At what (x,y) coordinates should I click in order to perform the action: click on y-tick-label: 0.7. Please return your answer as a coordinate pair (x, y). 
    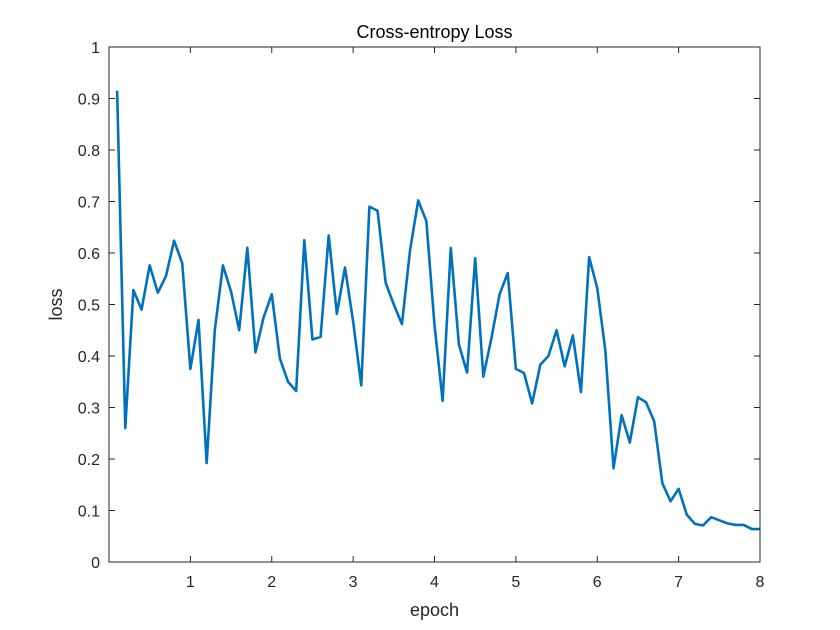
    Looking at the image, I should click on (89, 203).